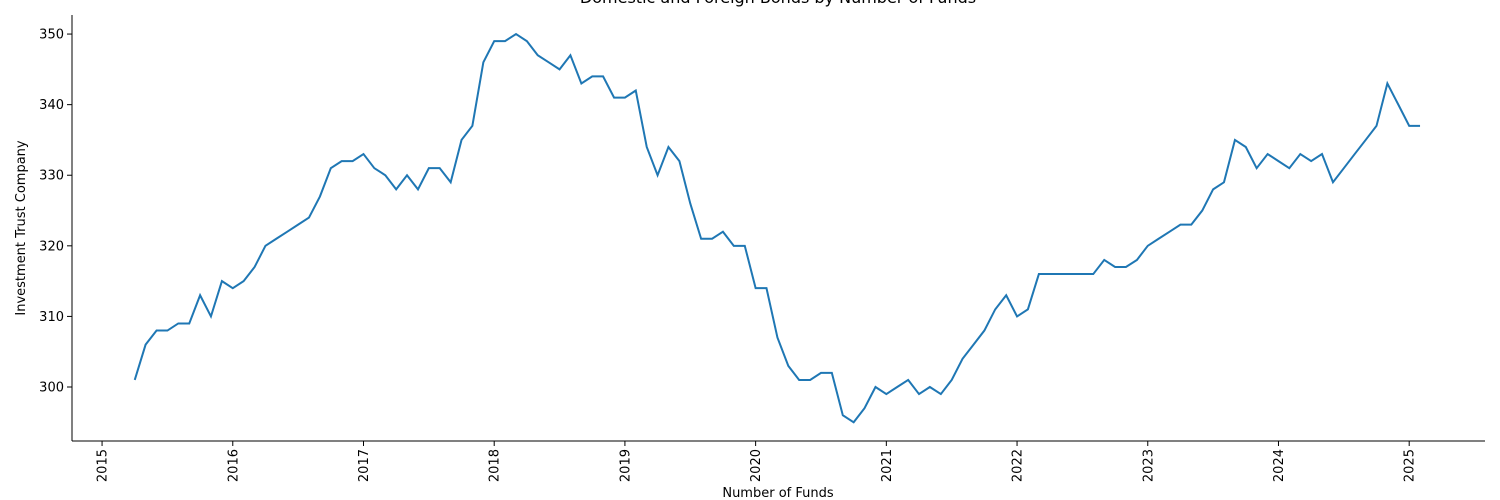 This screenshot has height=500, width=1500. What do you see at coordinates (625, 465) in the screenshot?
I see `x-tick-label: 2019` at bounding box center [625, 465].